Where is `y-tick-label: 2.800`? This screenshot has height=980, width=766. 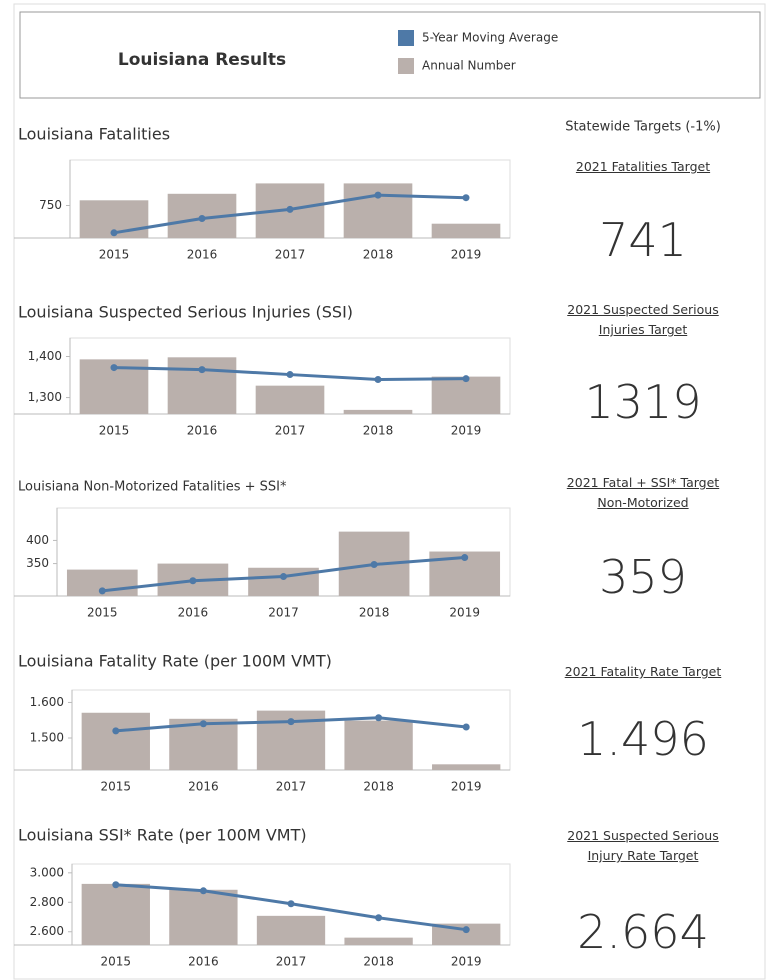
y-tick-label: 2.800 is located at coordinates (47, 902).